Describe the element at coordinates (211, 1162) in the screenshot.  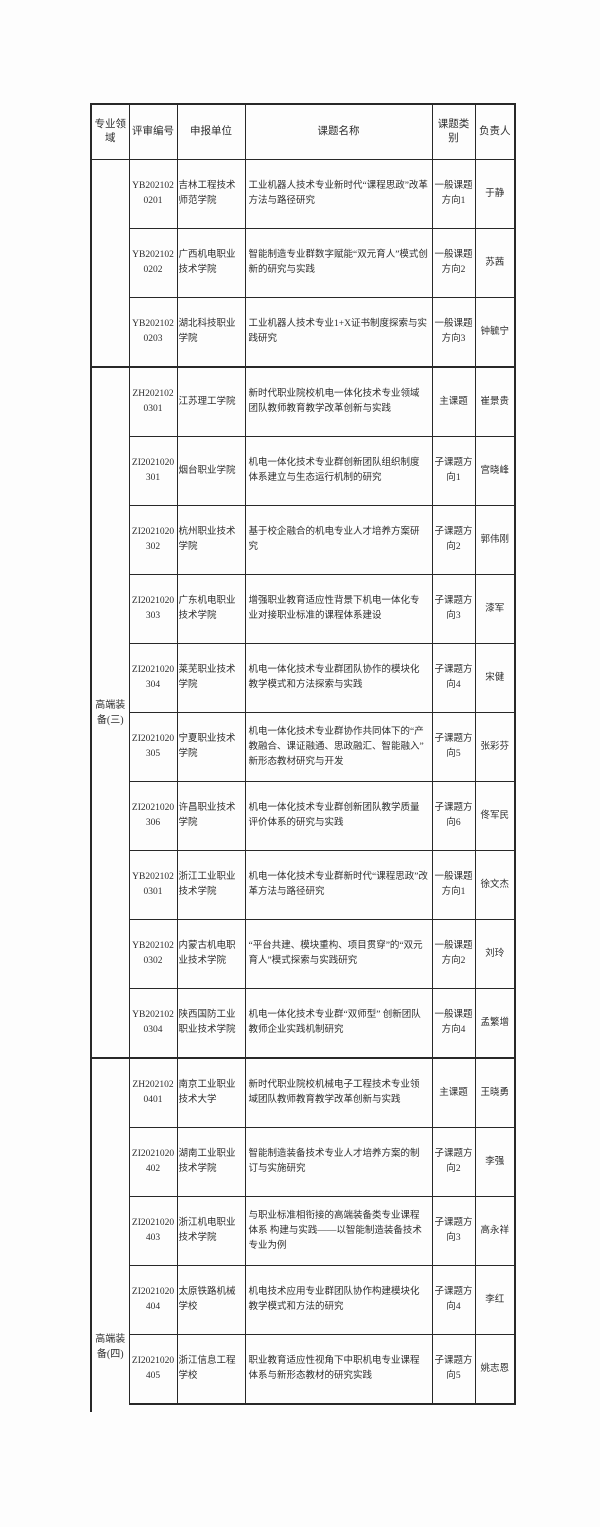
I see `unit-cell: 湖南工业职业技术学院` at that location.